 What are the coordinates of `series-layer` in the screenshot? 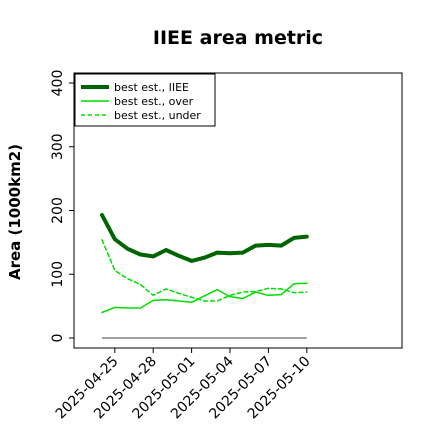 It's located at (204, 263).